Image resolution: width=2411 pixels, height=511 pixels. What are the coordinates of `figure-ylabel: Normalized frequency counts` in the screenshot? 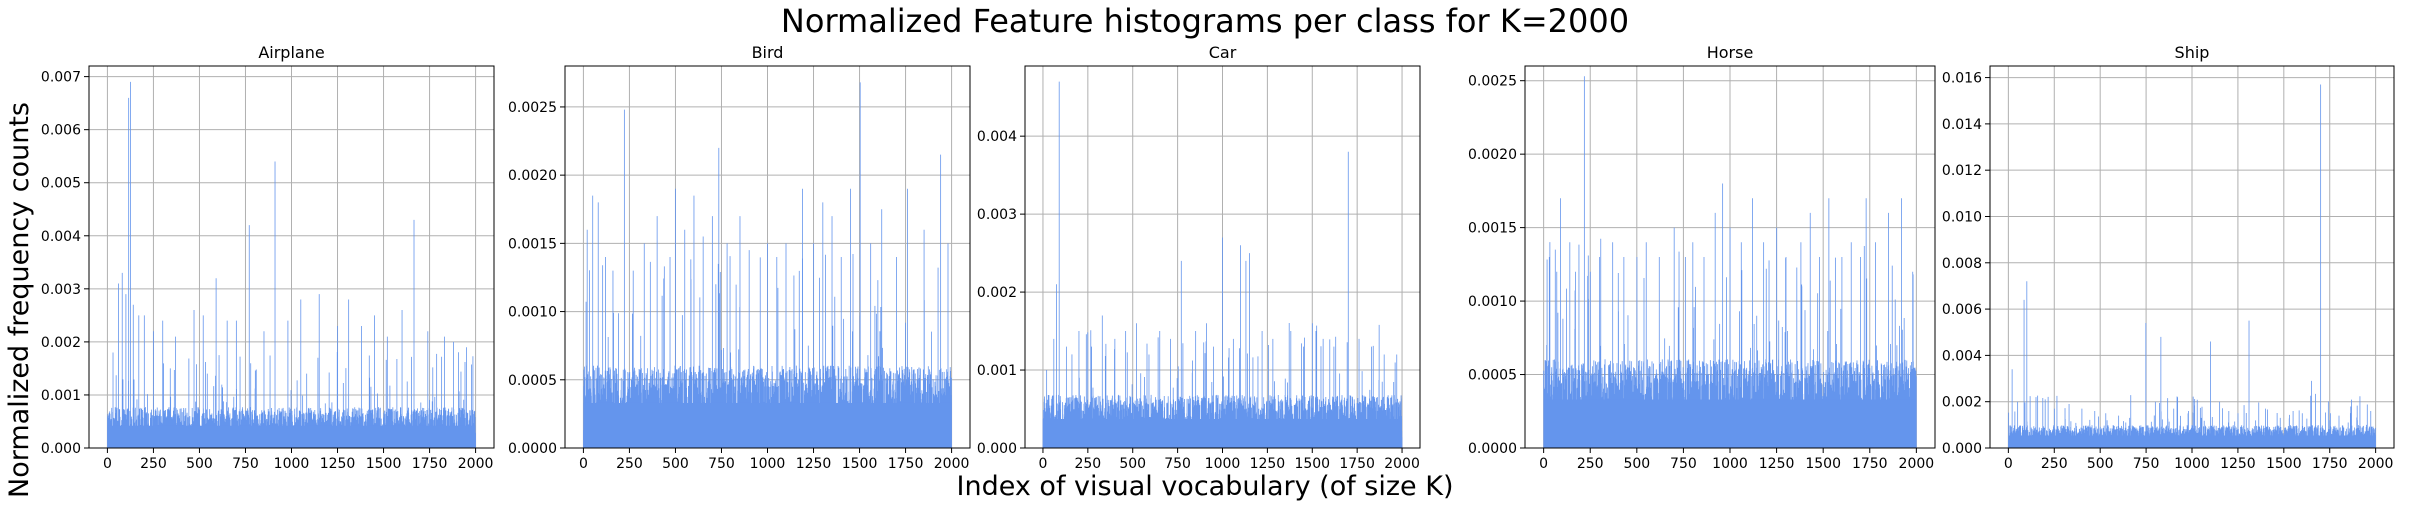 It's located at (19, 300).